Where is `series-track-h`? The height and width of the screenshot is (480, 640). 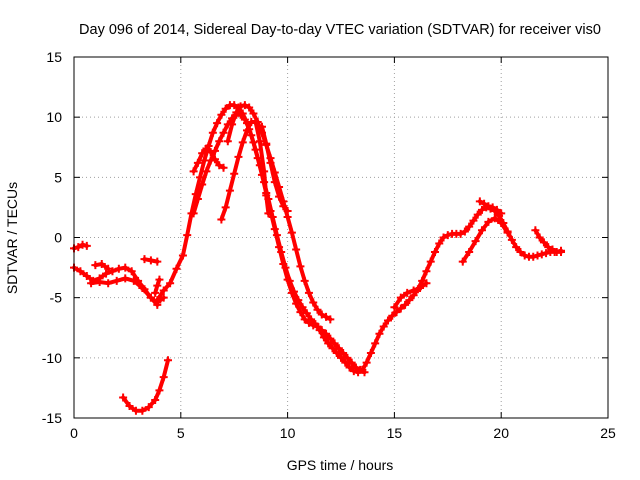 series-track-h is located at coordinates (208, 160).